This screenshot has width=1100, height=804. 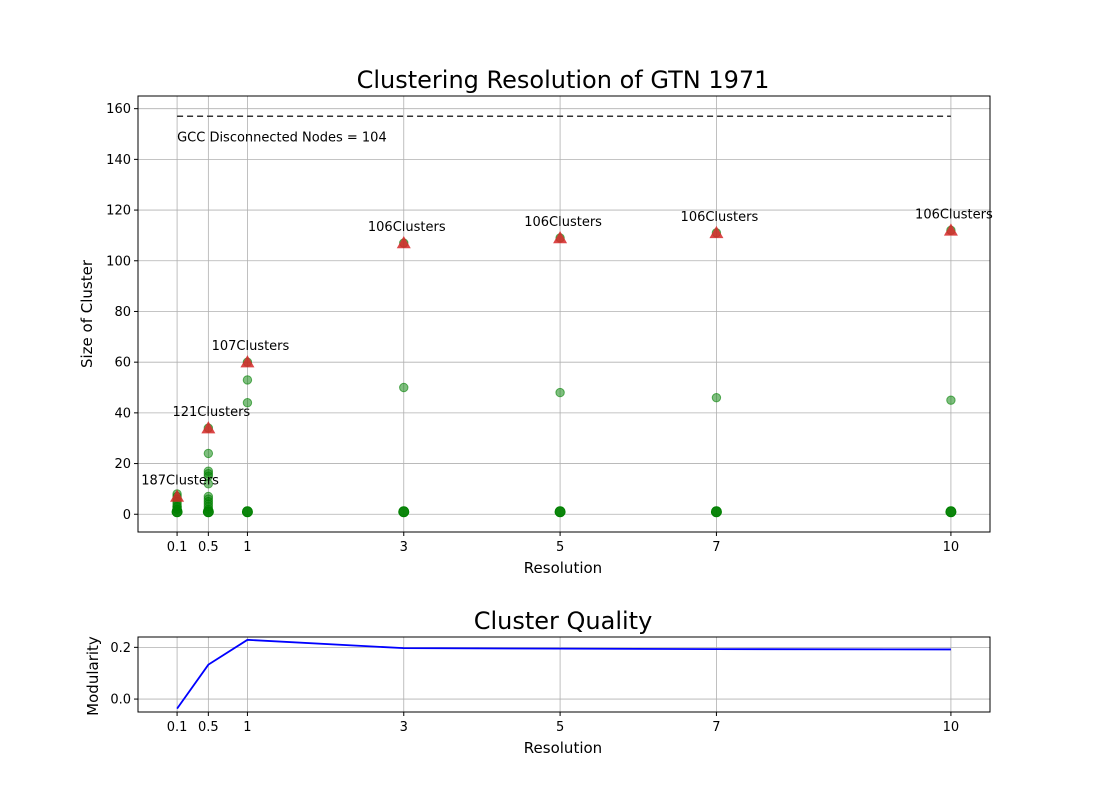 I want to click on cluster-quality-y-axis: 0.0 0.2, so click(x=124, y=674).